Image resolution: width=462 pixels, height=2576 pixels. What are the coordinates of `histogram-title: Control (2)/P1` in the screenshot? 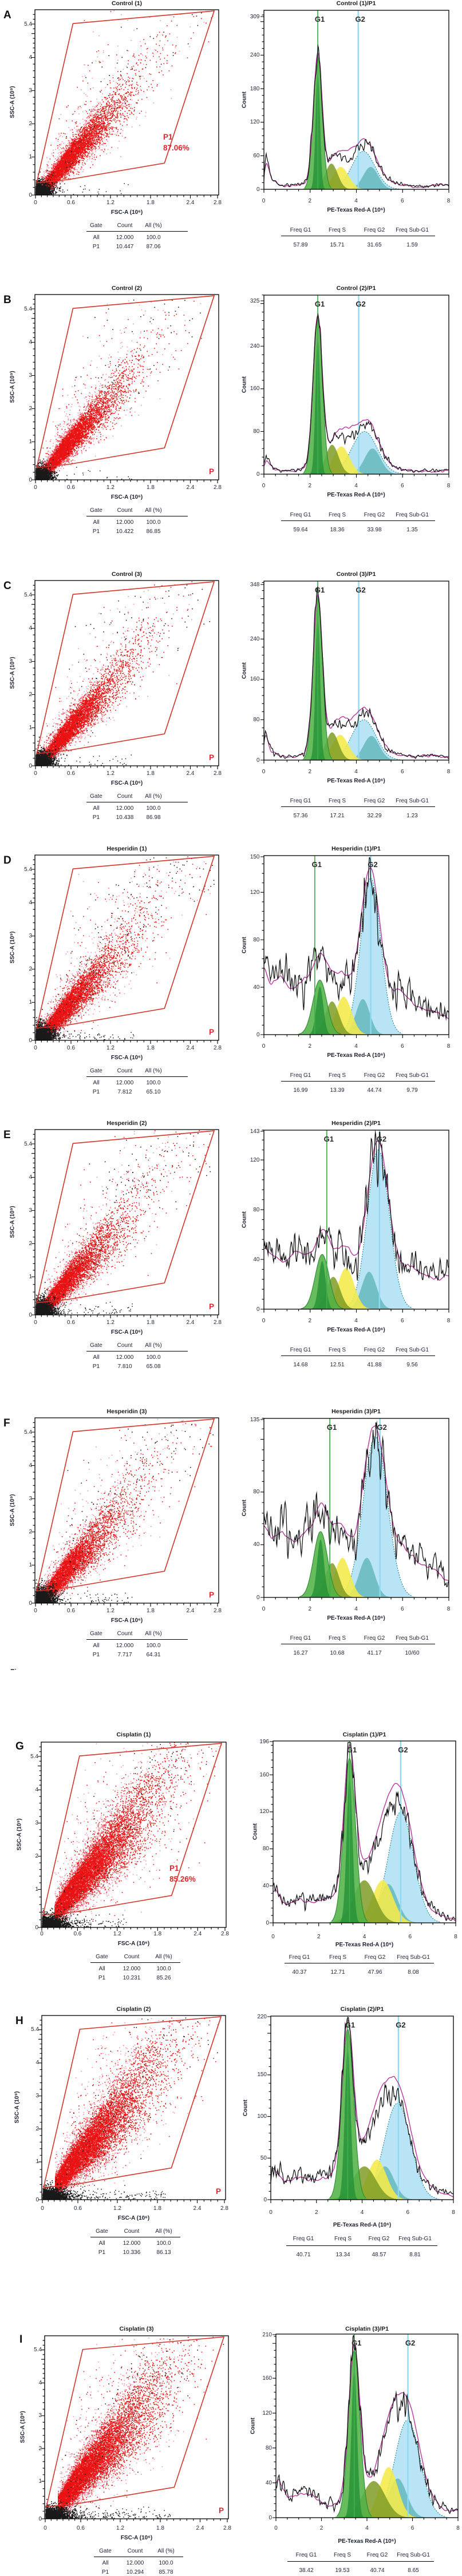 It's located at (356, 288).